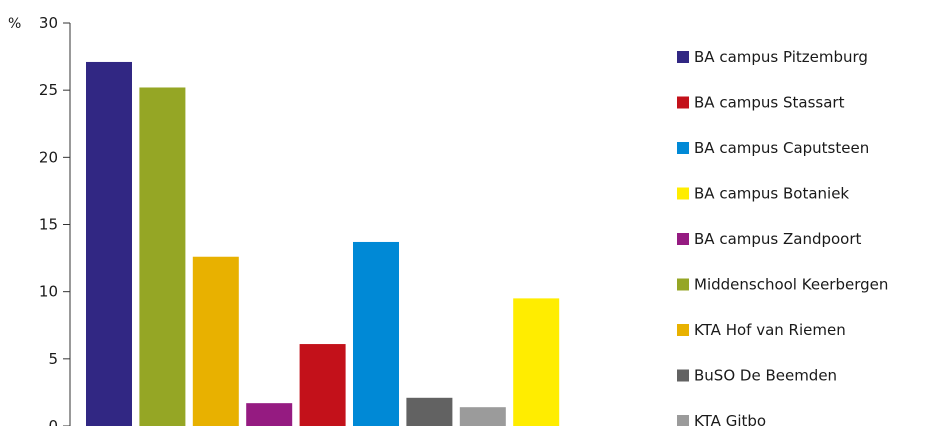  What do you see at coordinates (765, 376) in the screenshot?
I see `legend-label-buso-de-beemden: BuSO De Beemden` at bounding box center [765, 376].